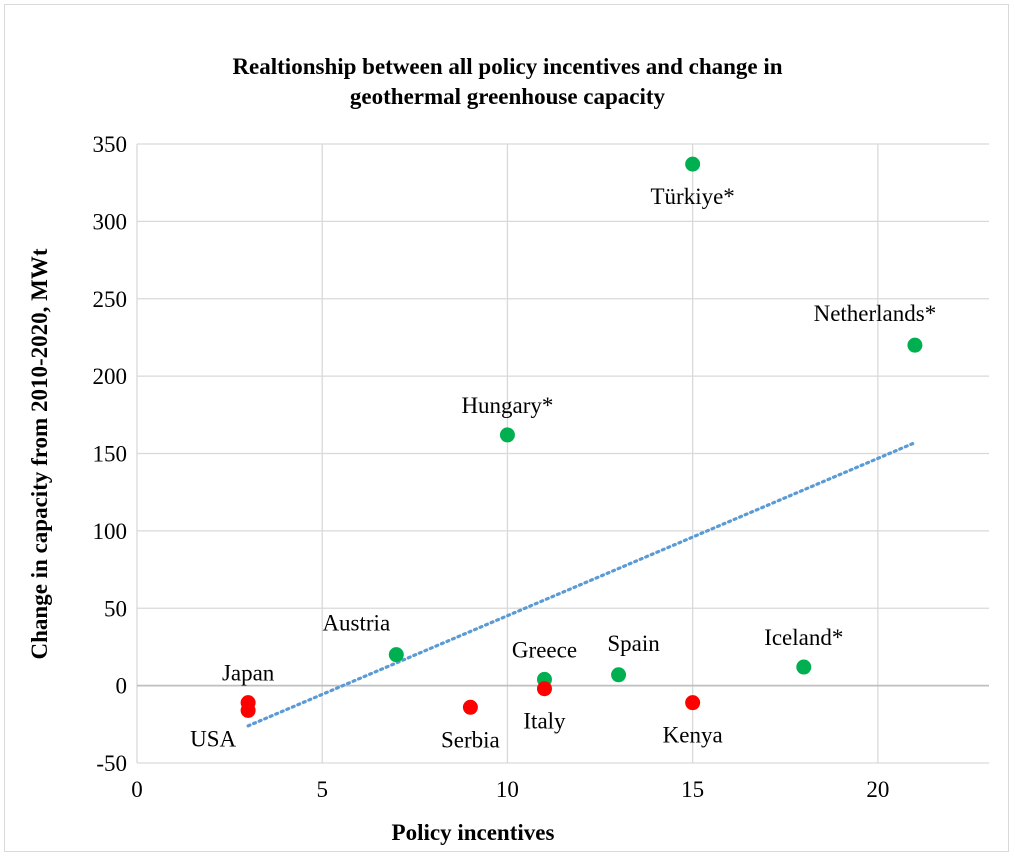 The height and width of the screenshot is (857, 1015). Describe the element at coordinates (507, 96) in the screenshot. I see `chart-title-line-2: geothermal greenhouse capacity` at that location.